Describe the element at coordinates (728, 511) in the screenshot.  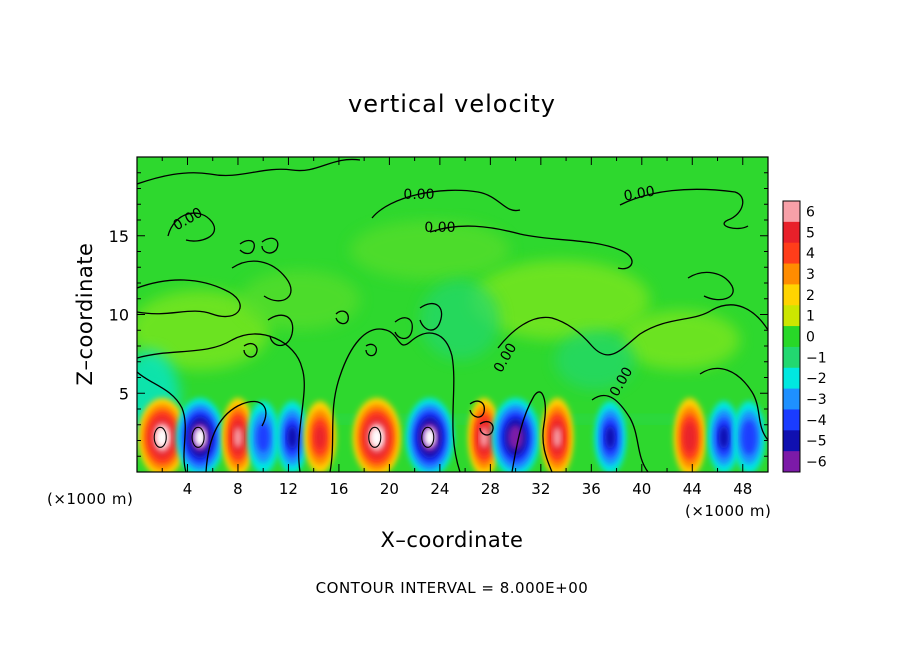
I see `x-unit-label-right: (×1000 m)` at that location.